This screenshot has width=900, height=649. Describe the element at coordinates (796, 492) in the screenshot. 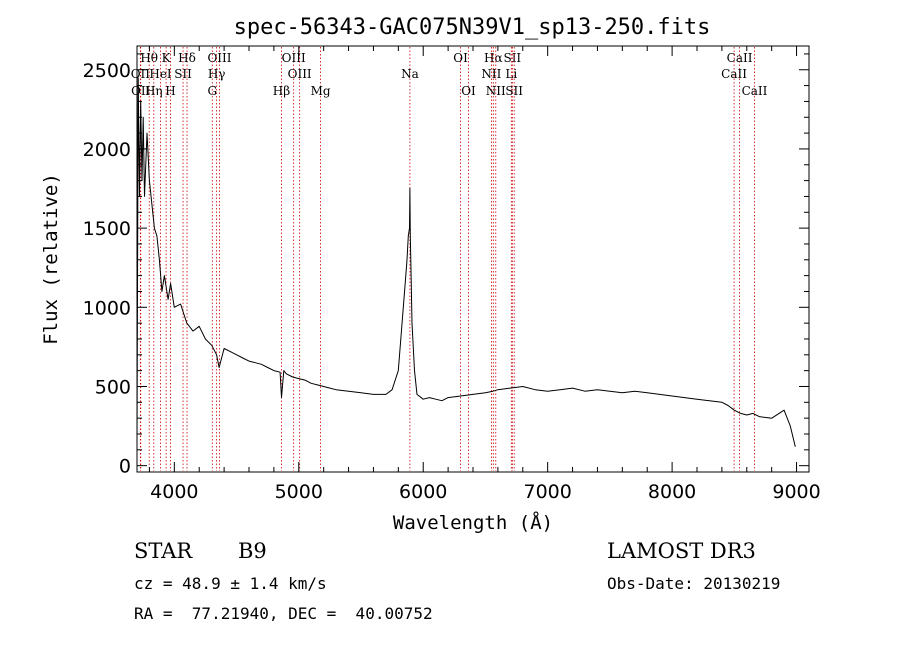

I see `x-tick-label: 9000` at that location.